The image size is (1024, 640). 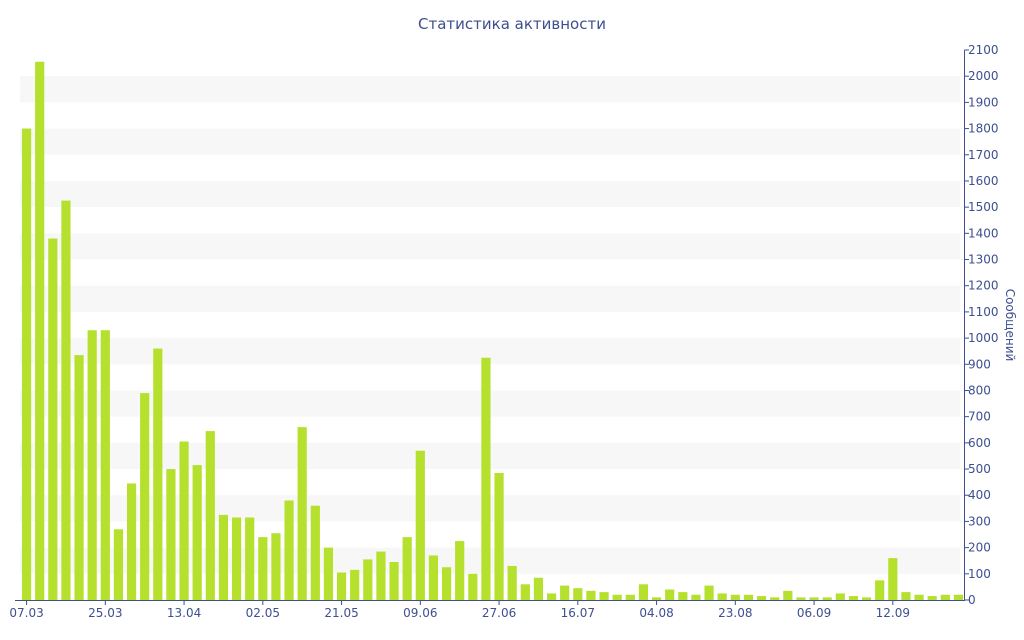 I want to click on x-tick-label: 16.07, so click(x=578, y=613).